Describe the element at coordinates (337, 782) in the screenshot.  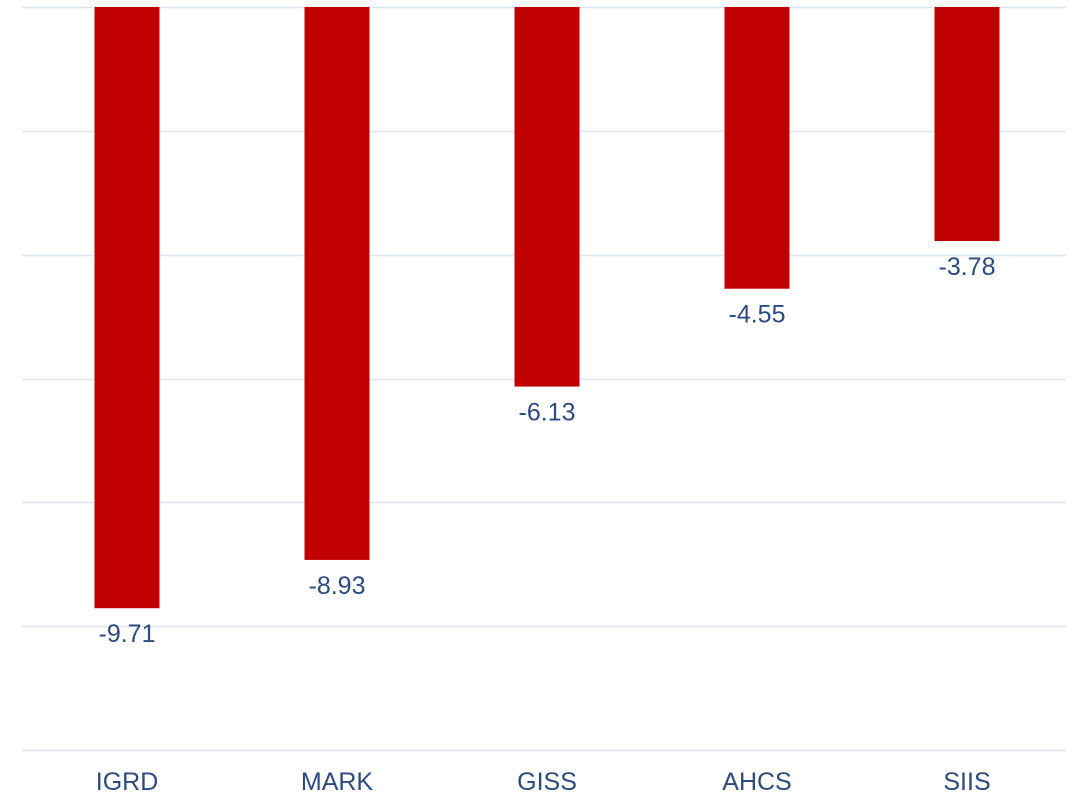
I see `category-label-mark: MARK` at that location.